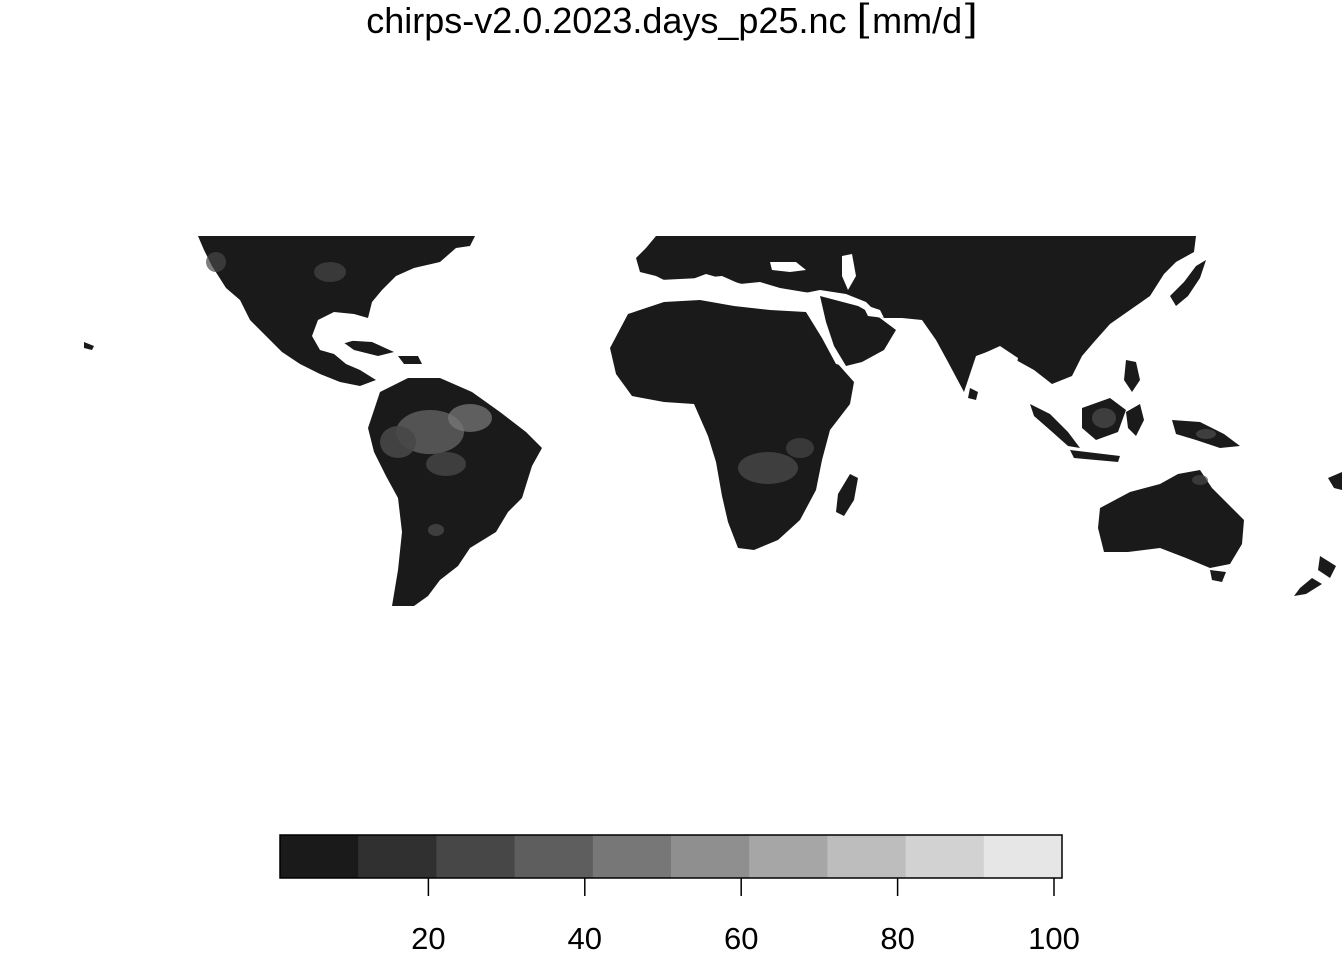 This screenshot has width=1344, height=960. Describe the element at coordinates (410, 360) in the screenshot. I see `hispaniola` at that location.